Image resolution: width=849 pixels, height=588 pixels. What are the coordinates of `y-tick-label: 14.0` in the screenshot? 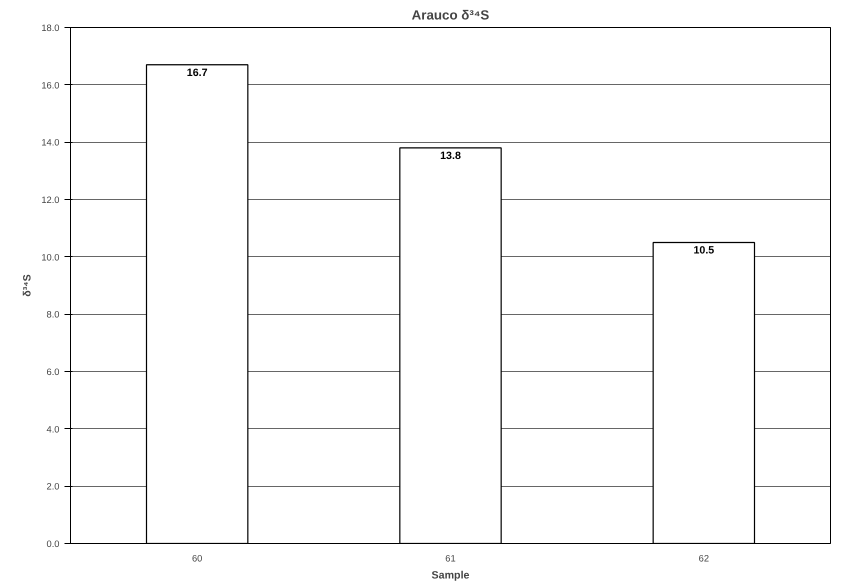 It's located at (50, 143).